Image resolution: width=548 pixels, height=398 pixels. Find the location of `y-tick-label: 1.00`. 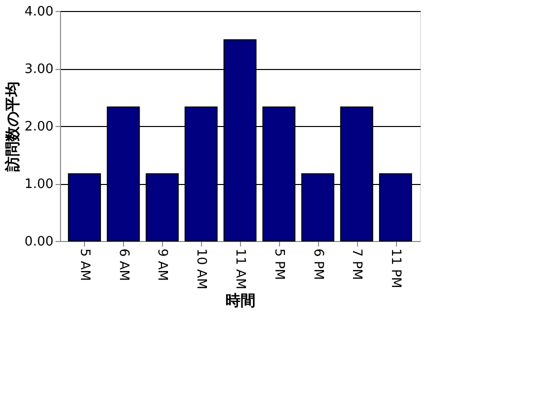

y-tick-label: 1.00 is located at coordinates (39, 184).